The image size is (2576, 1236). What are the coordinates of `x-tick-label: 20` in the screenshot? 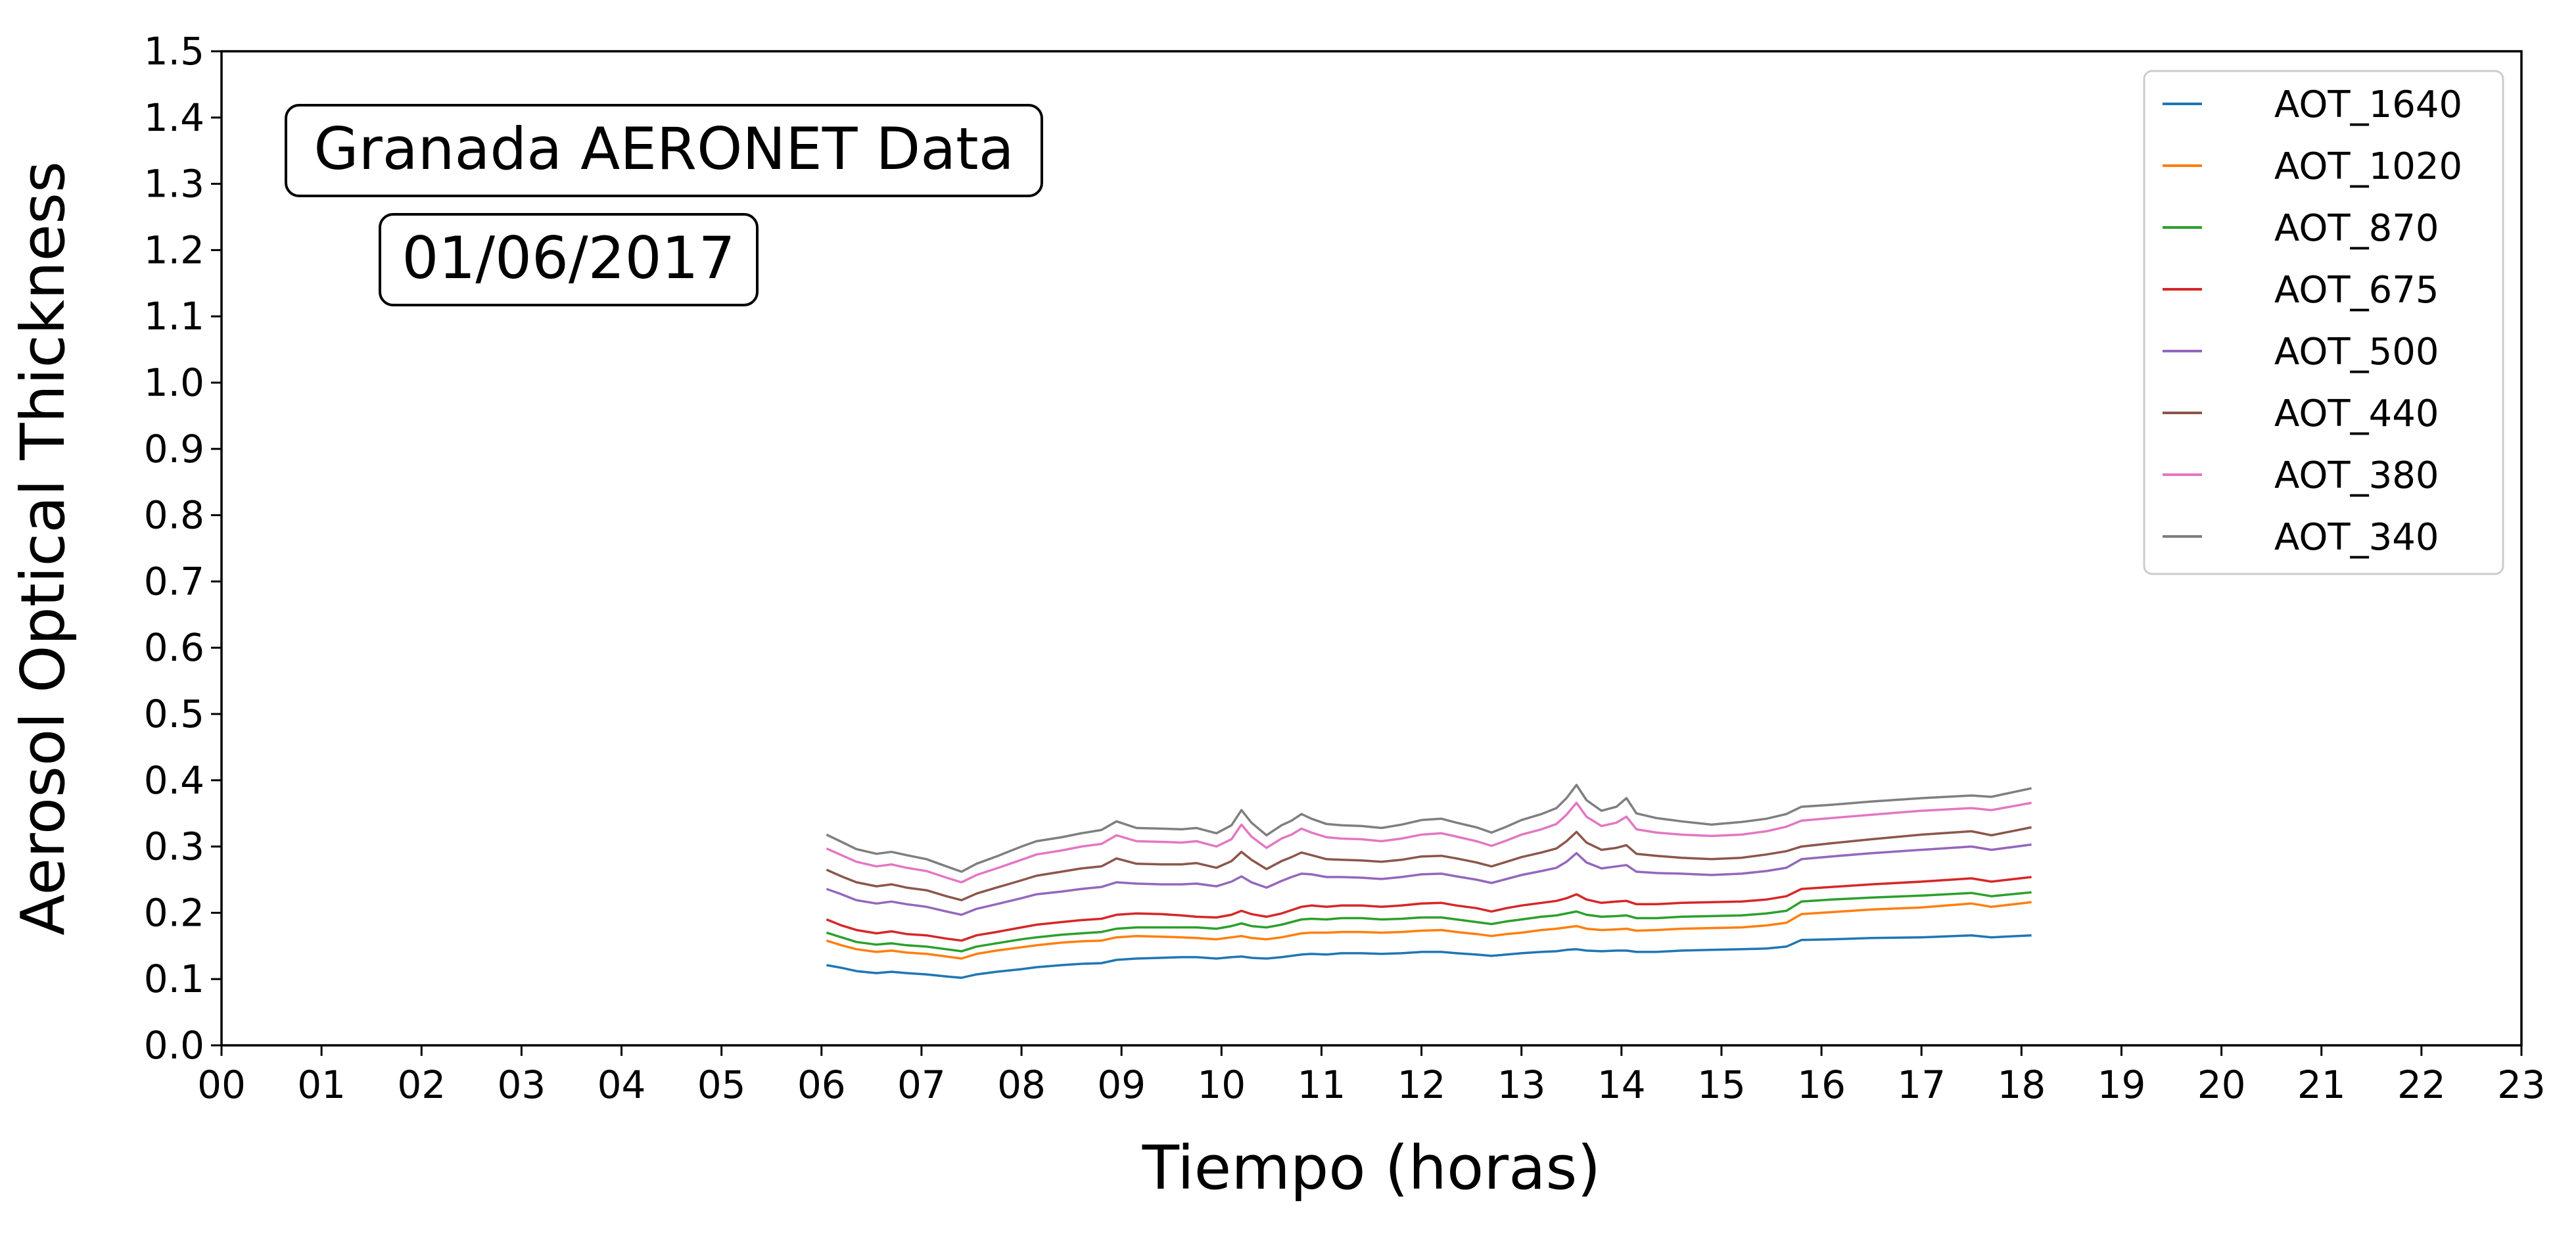 It's located at (2221, 1084).